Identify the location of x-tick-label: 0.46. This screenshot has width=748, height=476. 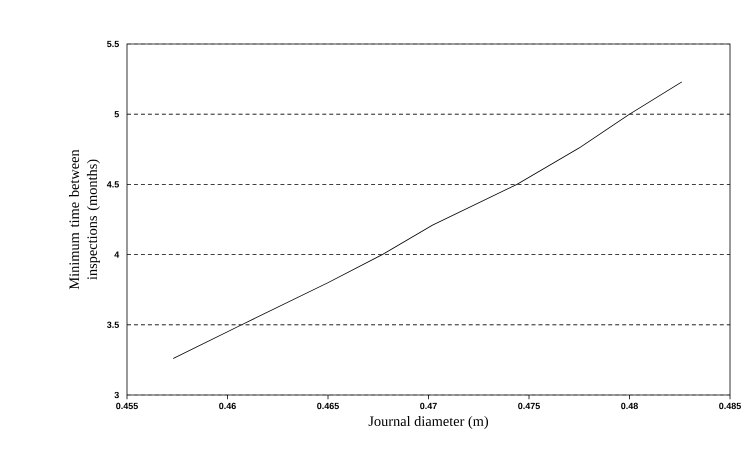
(227, 406).